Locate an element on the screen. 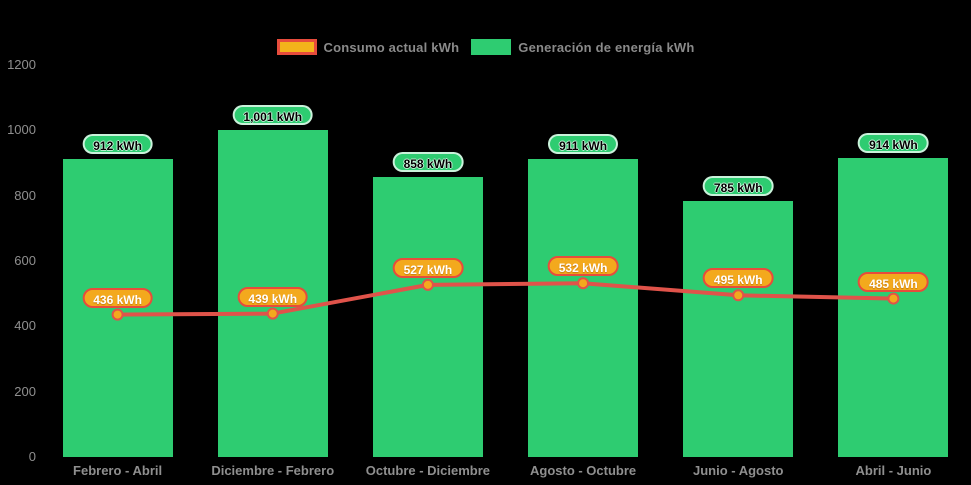 Image resolution: width=971 pixels, height=485 pixels. legend-item-consumo-actual: Consumo actual kWh is located at coordinates (368, 47).